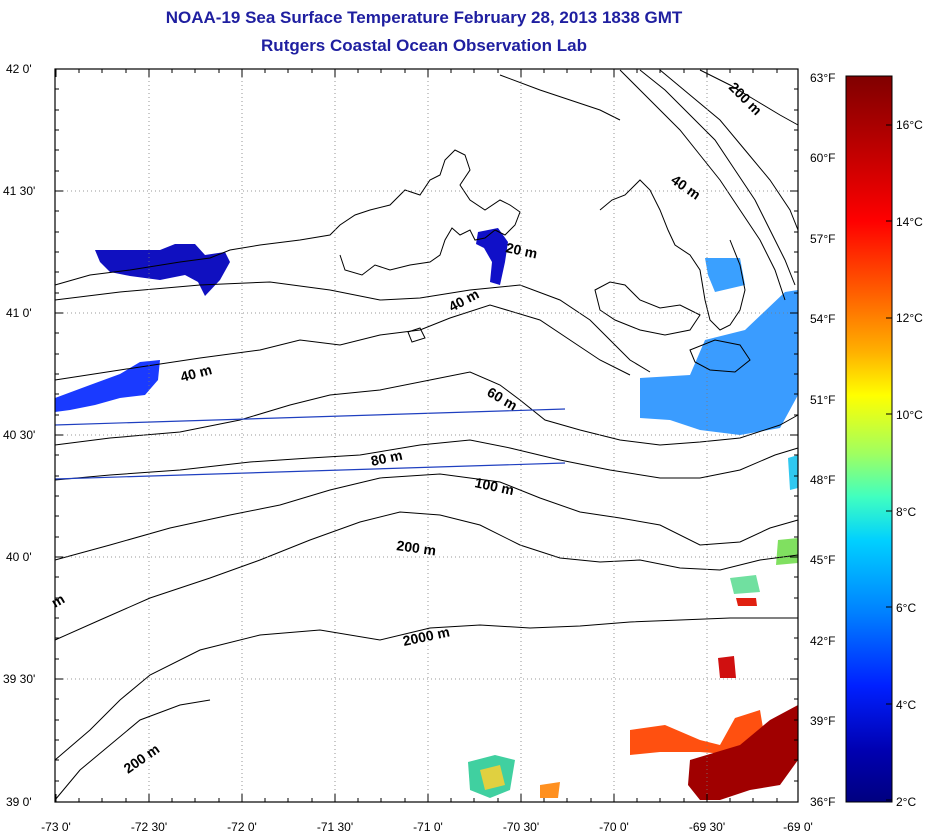 Image resolution: width=928 pixels, height=840 pixels. I want to click on coastline-cape-cod, so click(672, 255).